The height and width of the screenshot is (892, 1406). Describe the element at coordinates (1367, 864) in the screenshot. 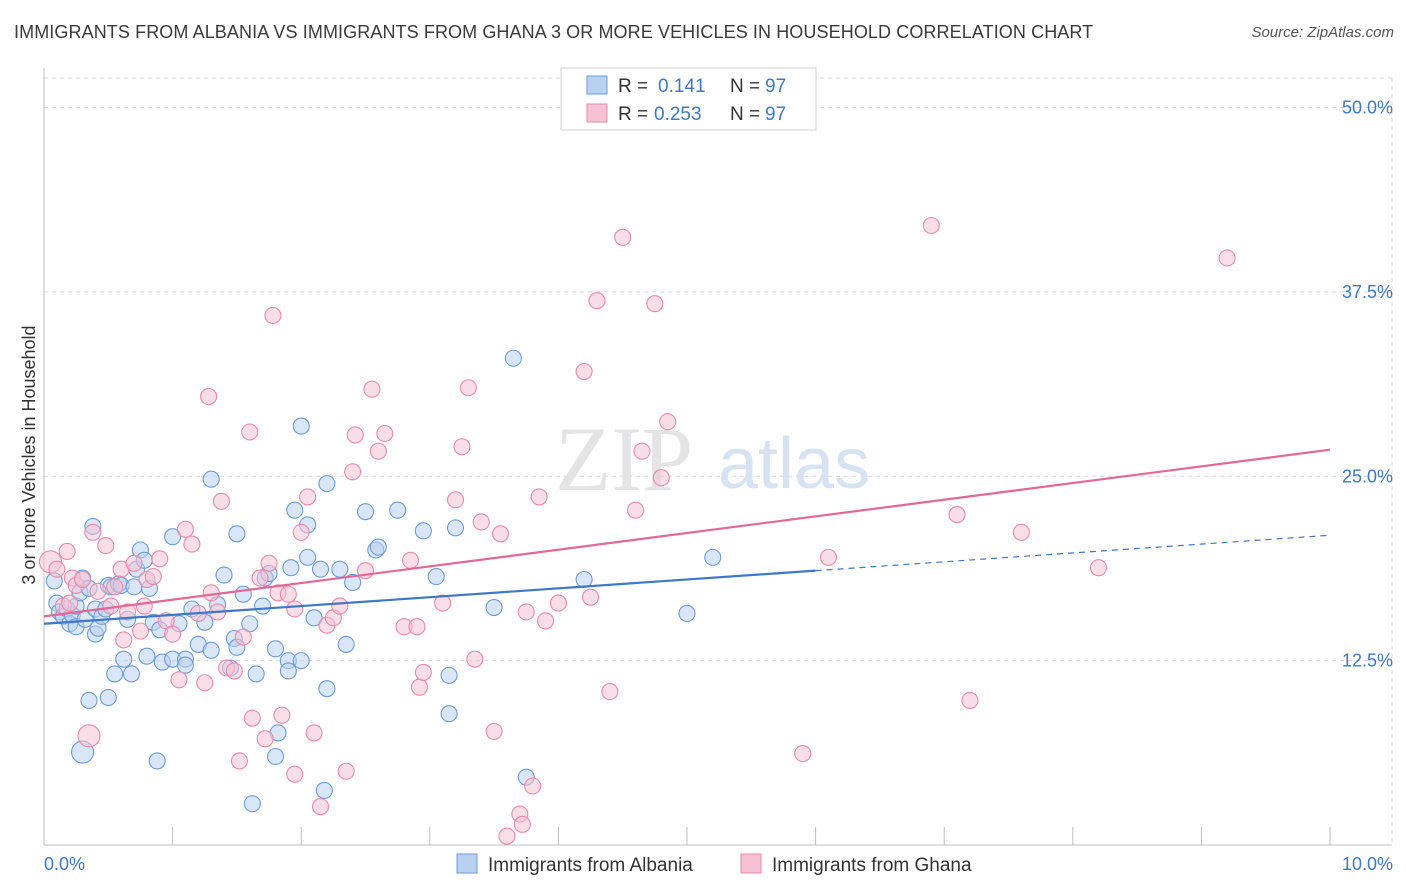

I see `x-tick-label-max: 10.0%` at that location.